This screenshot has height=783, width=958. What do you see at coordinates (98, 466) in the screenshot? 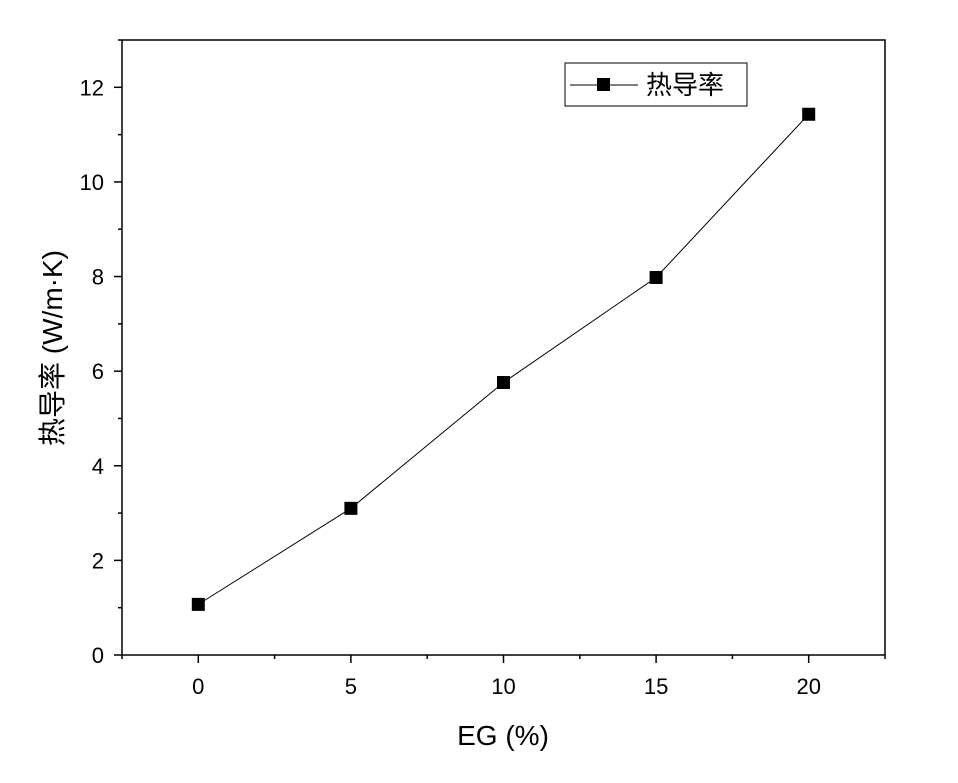
I see `y-tick-label: 4` at bounding box center [98, 466].